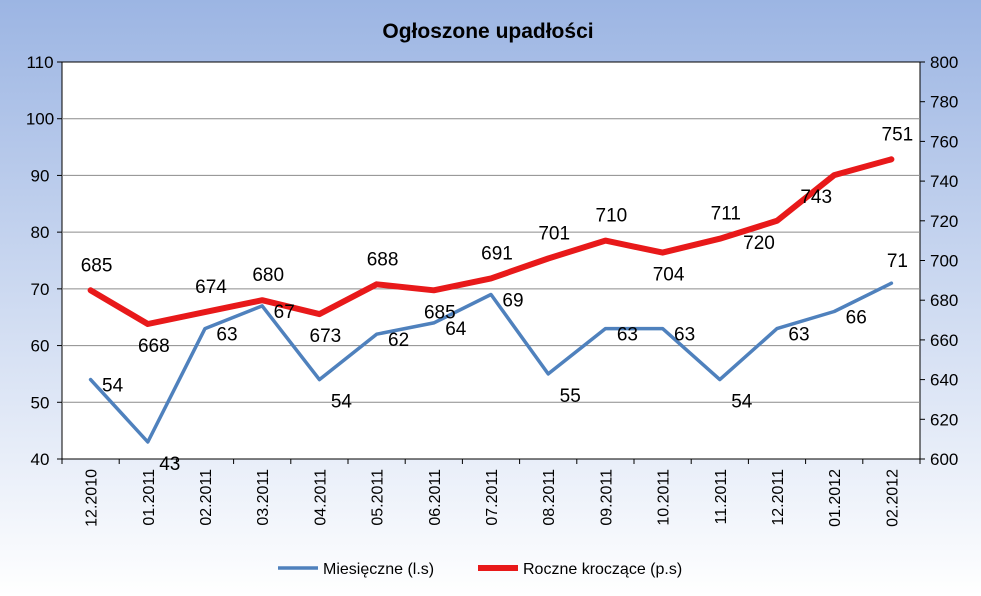 This screenshot has height=596, width=981. What do you see at coordinates (726, 214) in the screenshot?
I see `data-label: 711` at bounding box center [726, 214].